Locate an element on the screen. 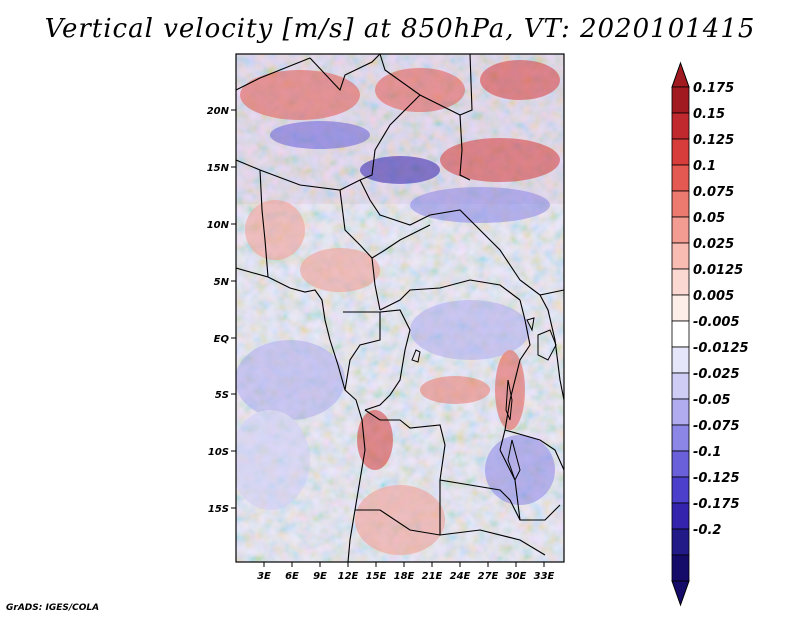  lon-axis: 3E 6E 9E 12E 15E 18E 21E 24E 27E 30E 33E is located at coordinates (406, 572).